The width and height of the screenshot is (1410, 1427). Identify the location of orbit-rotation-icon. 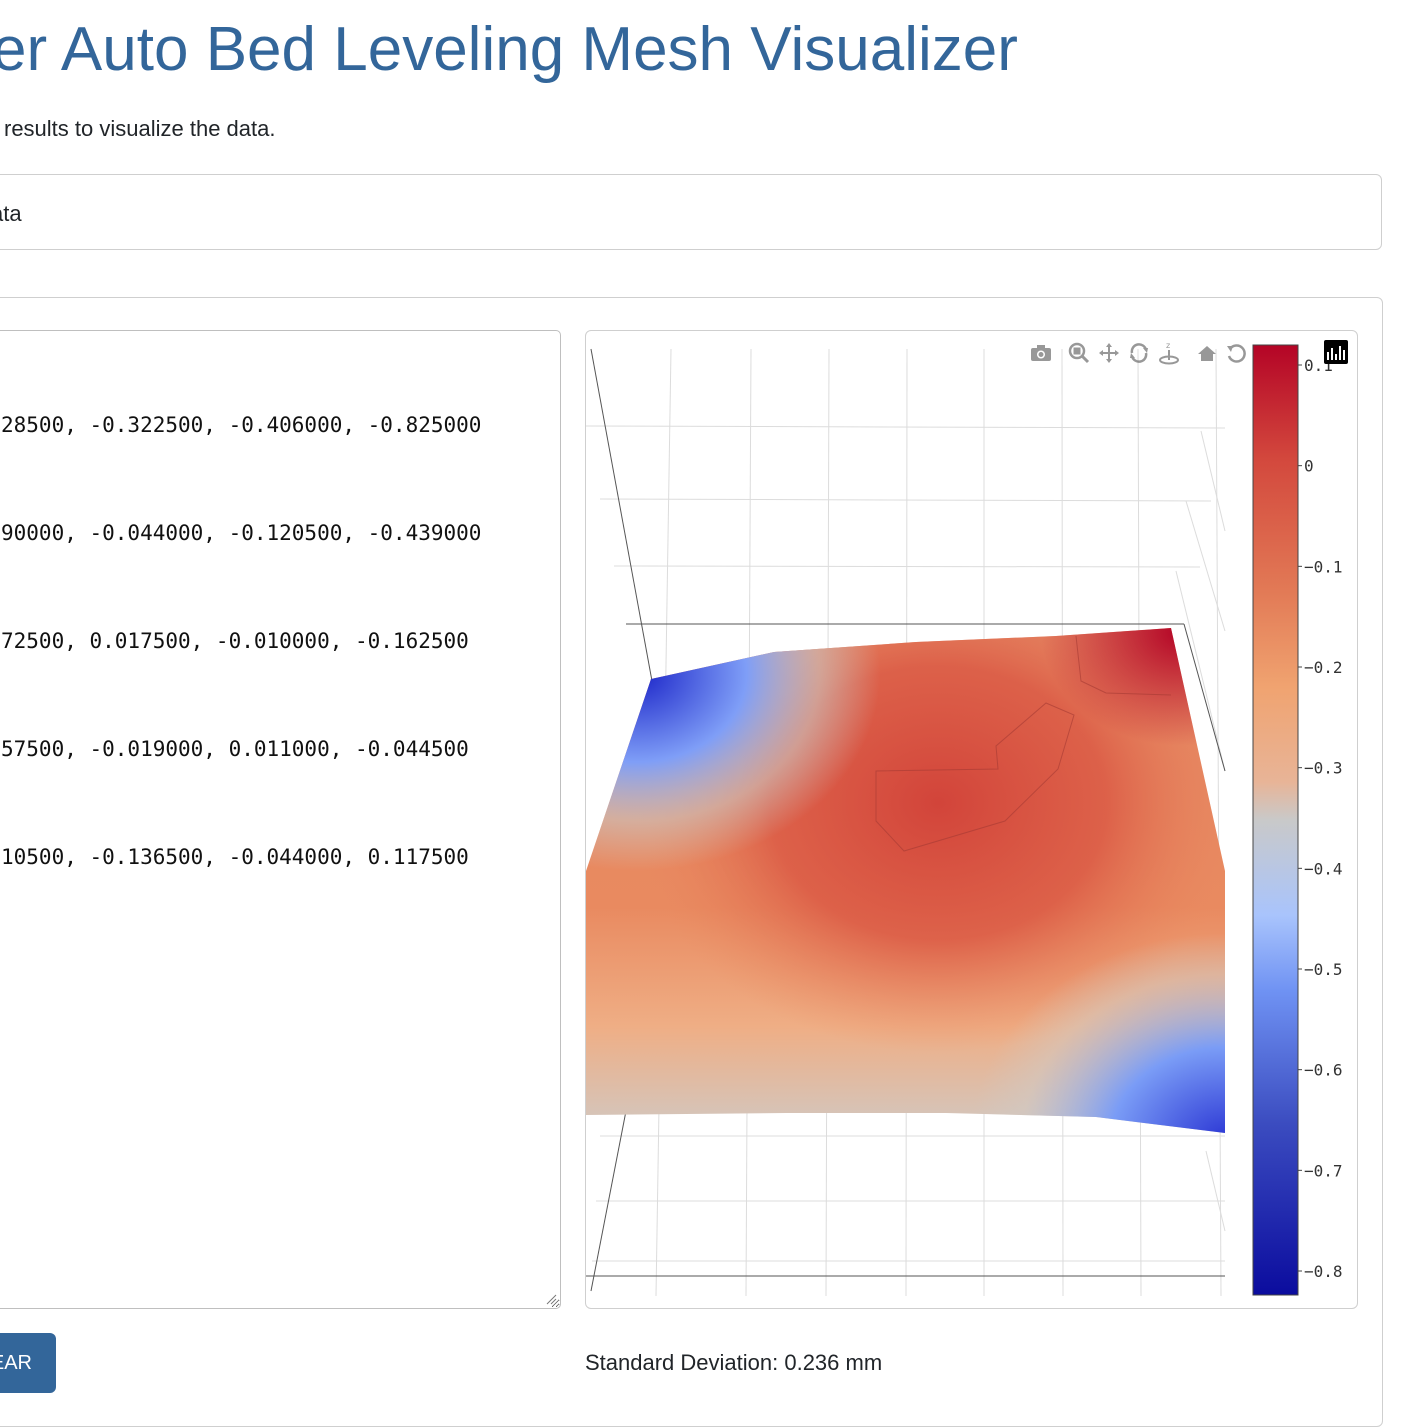
(1139, 353).